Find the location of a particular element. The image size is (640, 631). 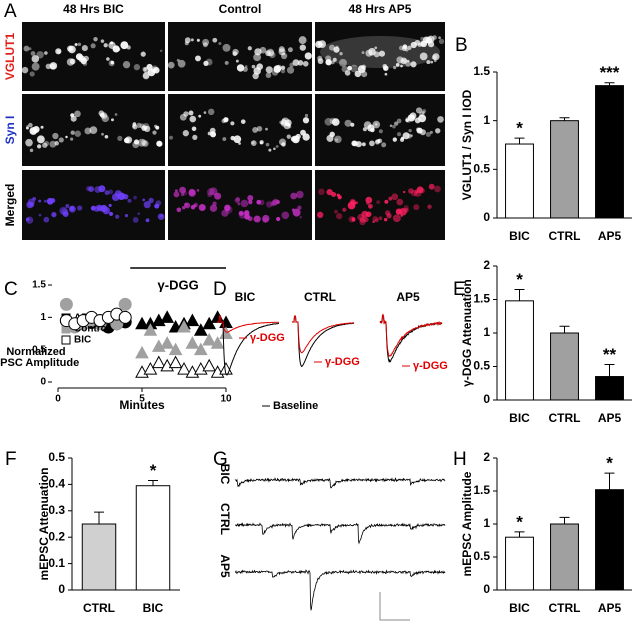

y-axis-label: mEPSC Amplitude is located at coordinates (467, 523).